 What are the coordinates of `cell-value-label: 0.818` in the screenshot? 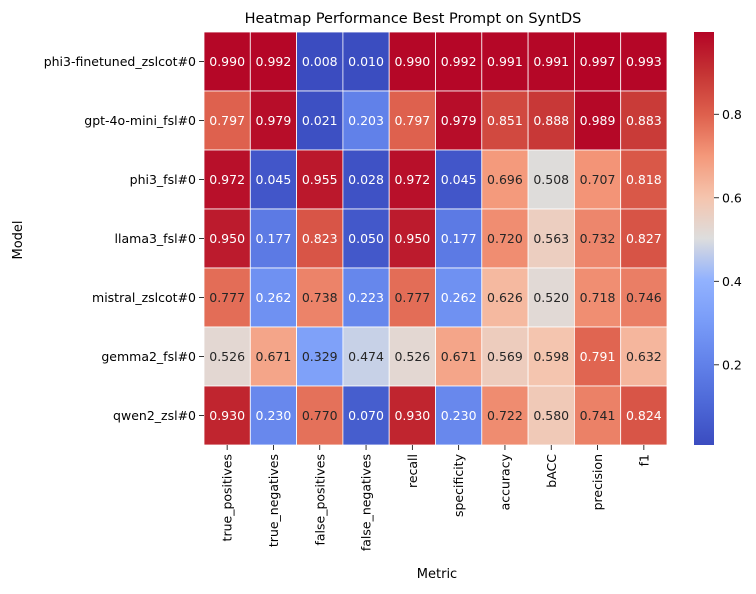 It's located at (644, 179).